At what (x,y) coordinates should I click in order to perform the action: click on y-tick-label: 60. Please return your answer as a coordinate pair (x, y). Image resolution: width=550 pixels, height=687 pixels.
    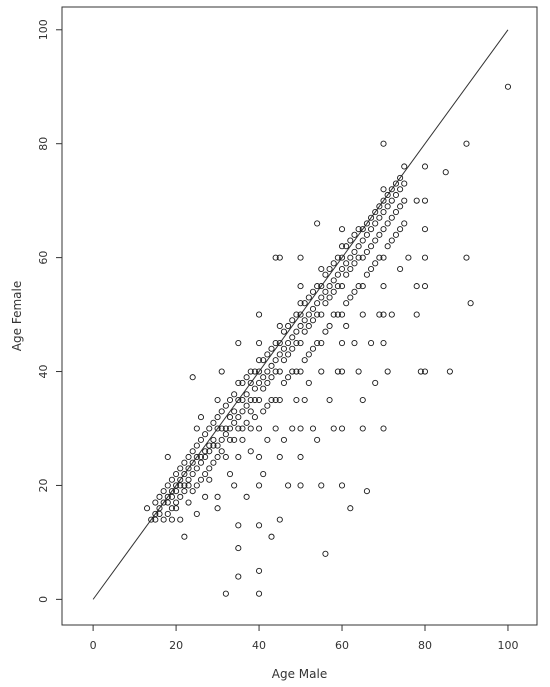
    Looking at the image, I should click on (43, 258).